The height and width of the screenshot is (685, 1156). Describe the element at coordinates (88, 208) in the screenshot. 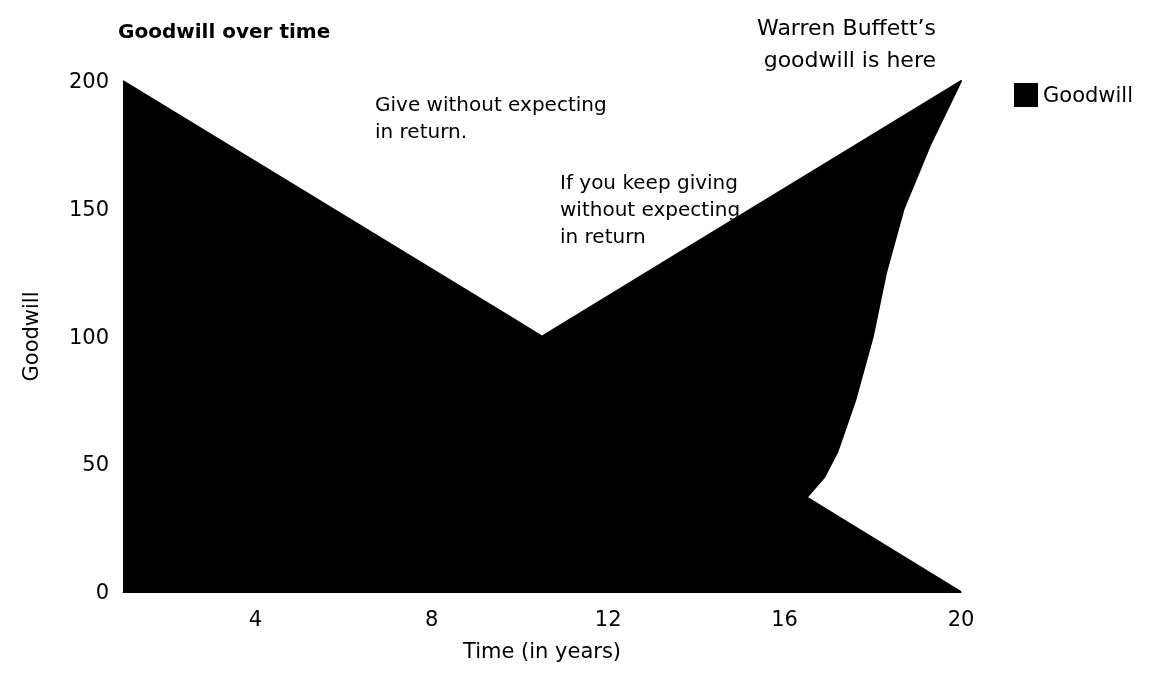

I see `y-tick-label: 150` at that location.